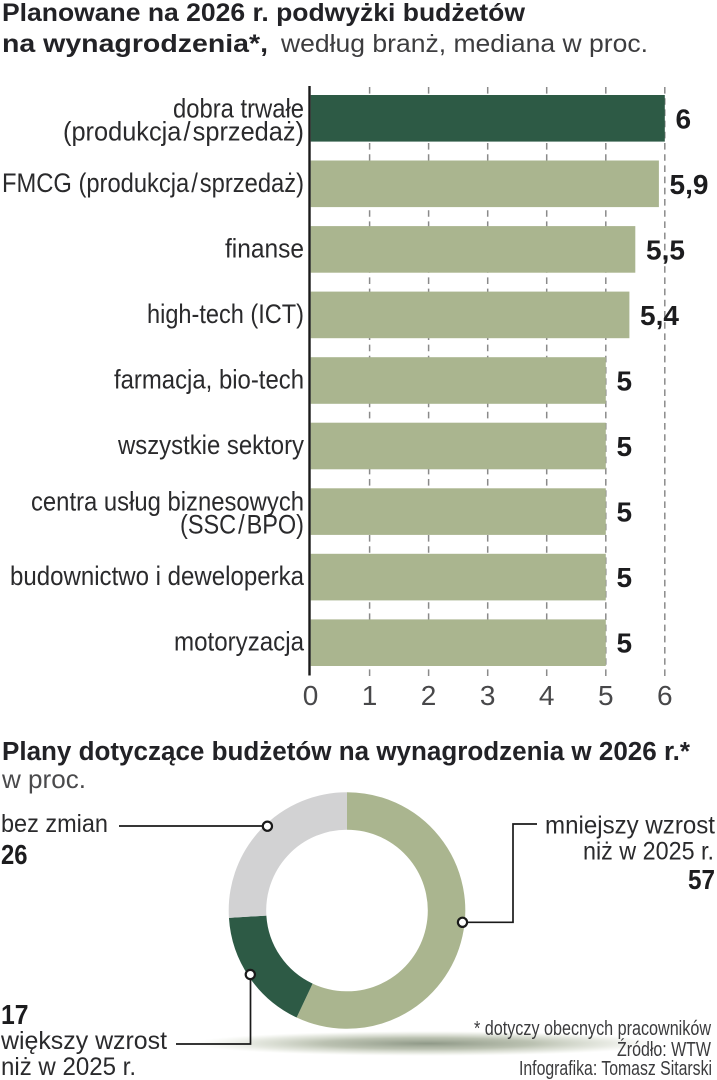 This screenshot has height=1080, width=717. Describe the element at coordinates (167, 502) in the screenshot. I see `svg-text: centra usług biznesowych` at that location.